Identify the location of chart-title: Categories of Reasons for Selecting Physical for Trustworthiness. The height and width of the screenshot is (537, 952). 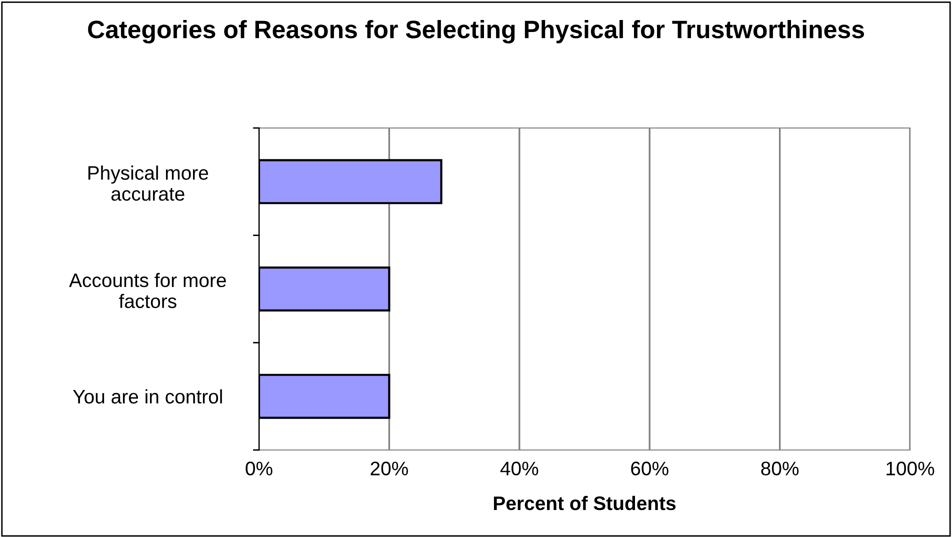
(476, 32).